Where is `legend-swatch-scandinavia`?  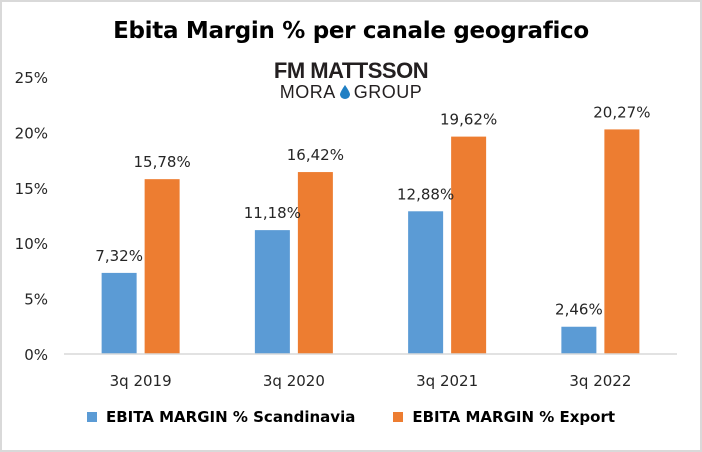 legend-swatch-scandinavia is located at coordinates (91, 417).